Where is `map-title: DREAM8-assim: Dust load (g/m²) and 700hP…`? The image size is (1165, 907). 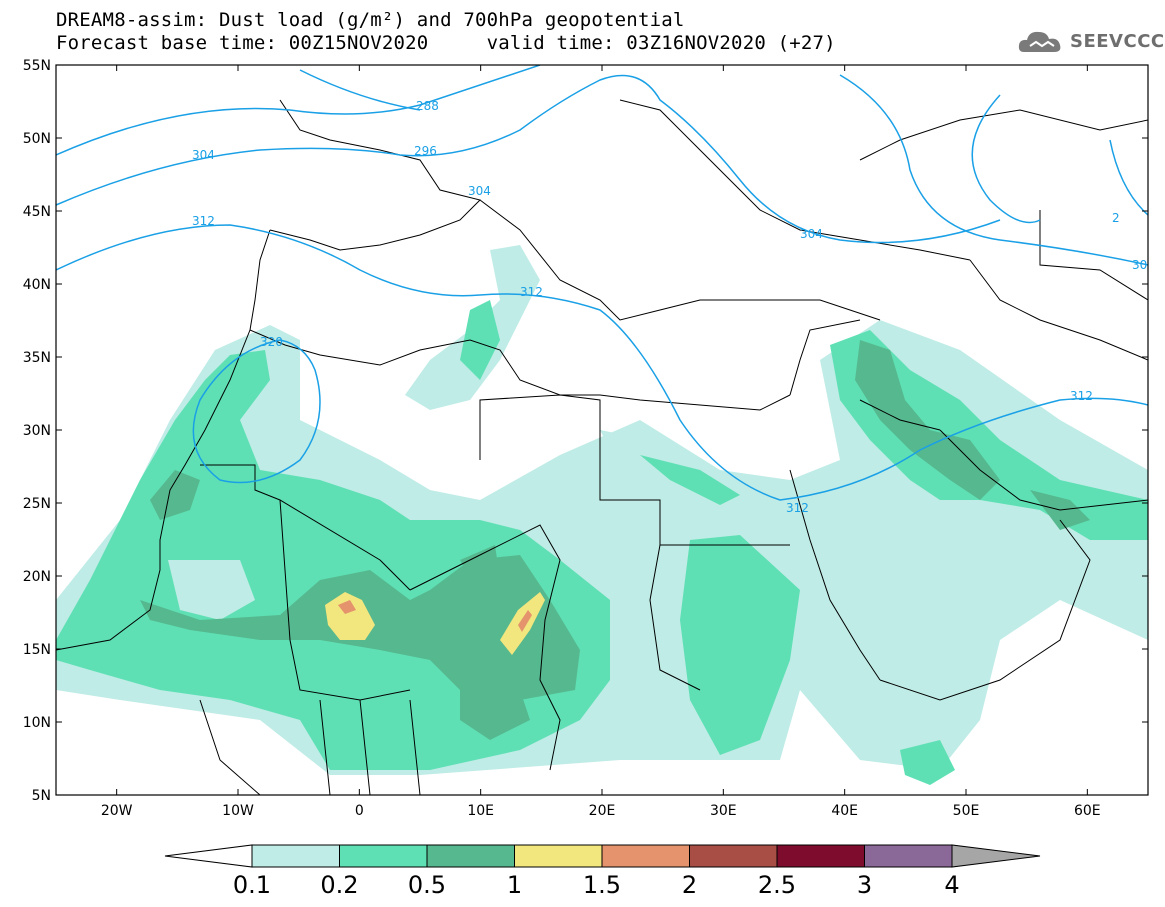 map-title: DREAM8-assim: Dust load (g/m²) and 700hP… is located at coordinates (370, 20).